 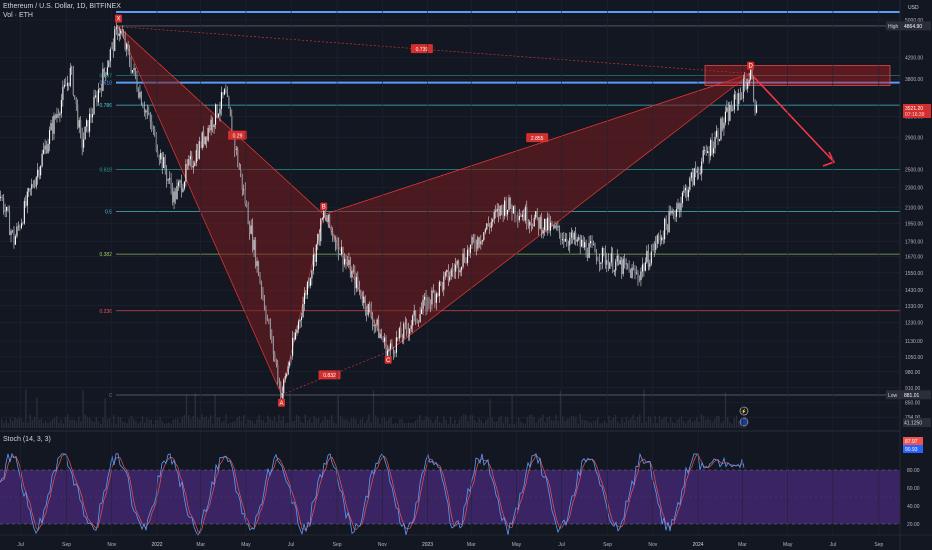 I want to click on stoch-label: Stoch (14, 3, 3), so click(x=27, y=439).